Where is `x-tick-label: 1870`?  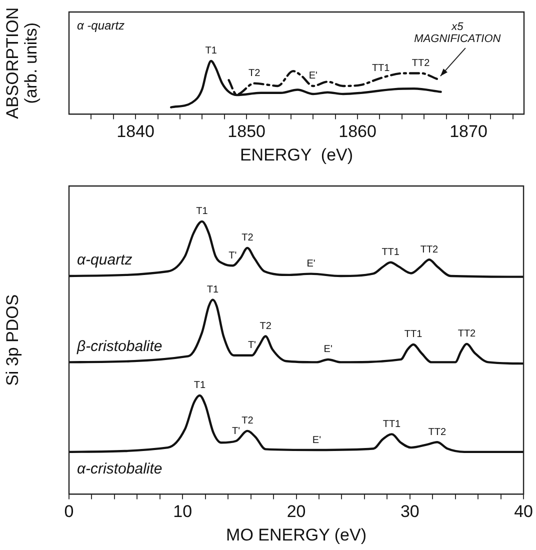 x-tick-label: 1870 is located at coordinates (469, 132).